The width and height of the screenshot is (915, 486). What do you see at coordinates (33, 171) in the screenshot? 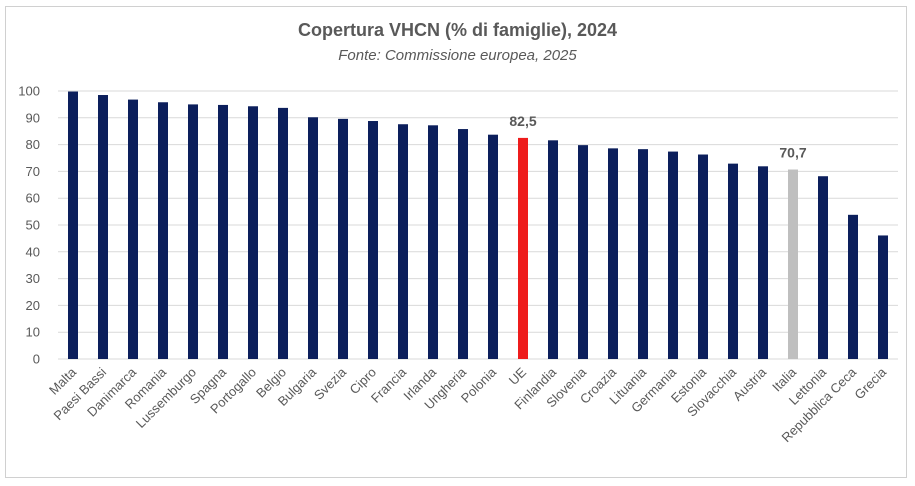
I see `y-tick-label: 70` at bounding box center [33, 171].